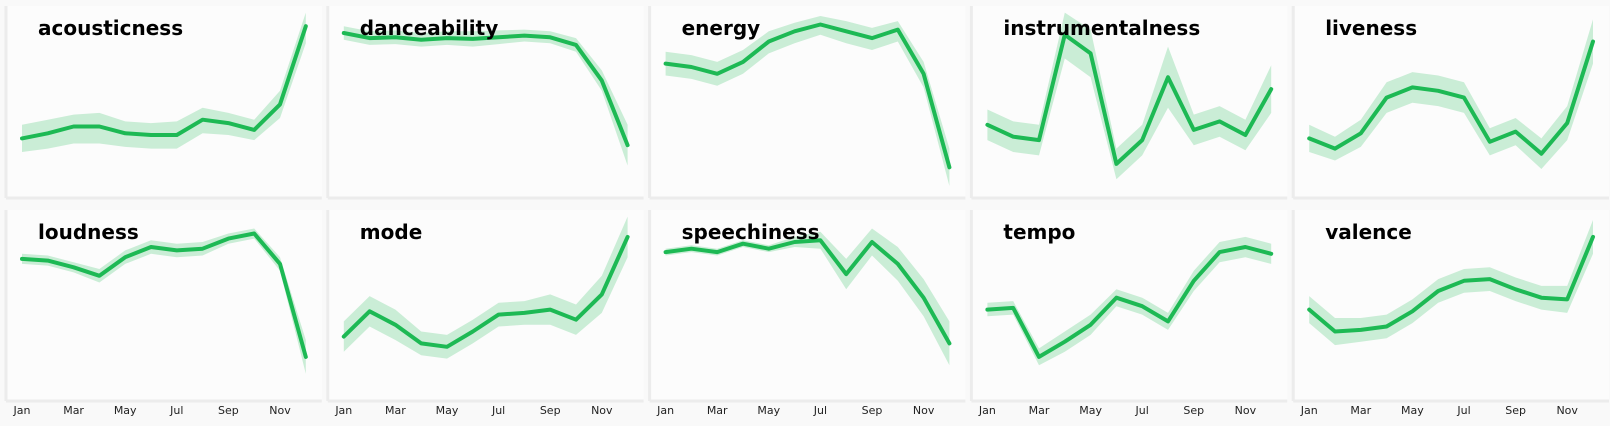 This screenshot has height=426, width=1610. I want to click on chart-panel-danceability: danceability, so click(485, 103).